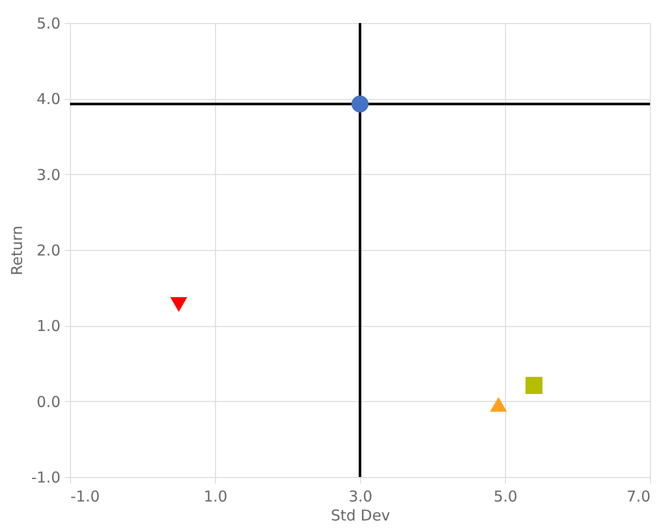  Describe the element at coordinates (360, 515) in the screenshot. I see `x-axis-title: Std Dev` at that location.